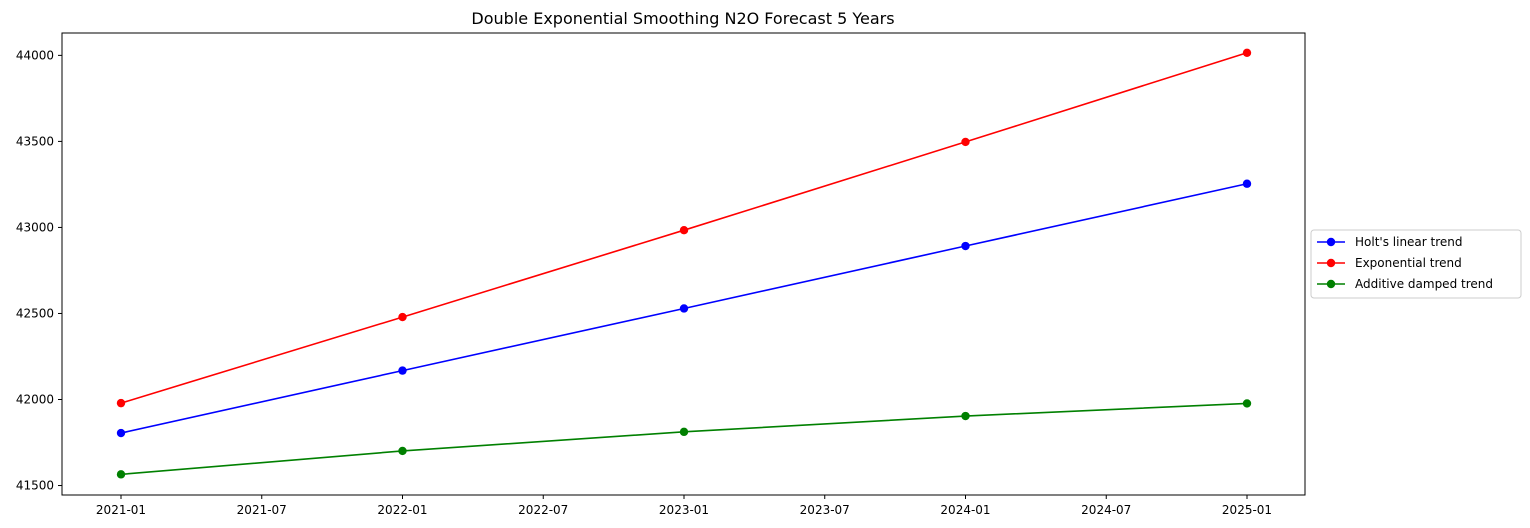  I want to click on legend-box, so click(1416, 264).